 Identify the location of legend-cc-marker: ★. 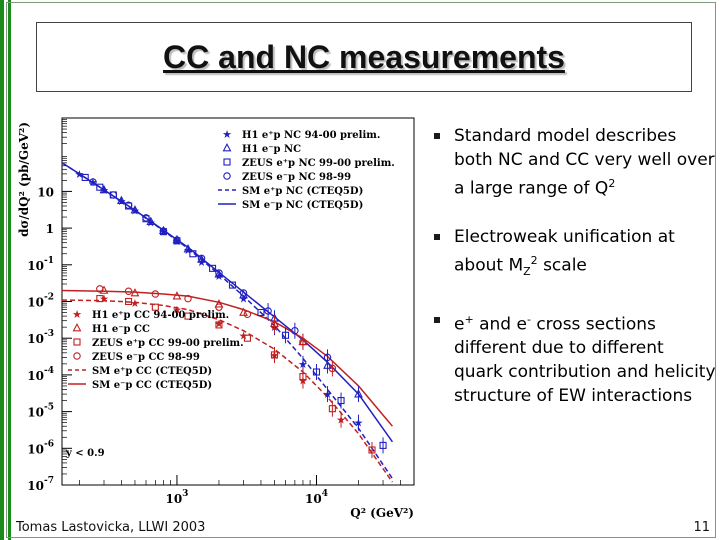
(77, 314).